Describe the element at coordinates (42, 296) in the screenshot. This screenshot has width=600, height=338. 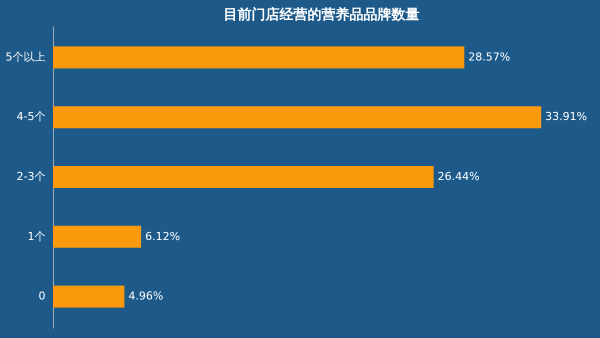
I see `y-tick-label: 0` at that location.